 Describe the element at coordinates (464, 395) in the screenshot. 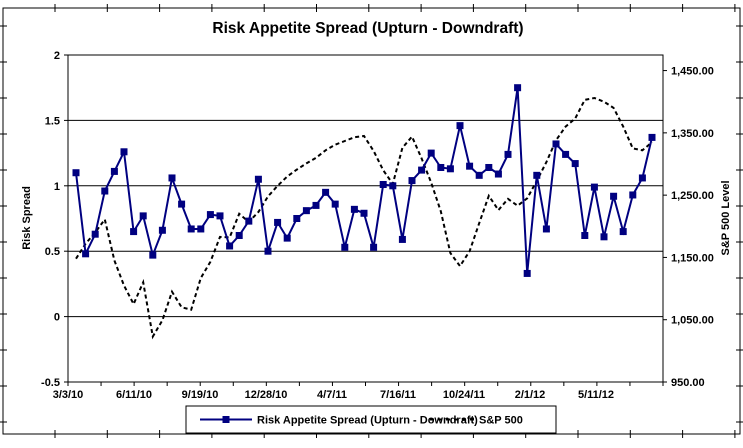

I see `x-axis-tick-label: 10/24/11` at that location.